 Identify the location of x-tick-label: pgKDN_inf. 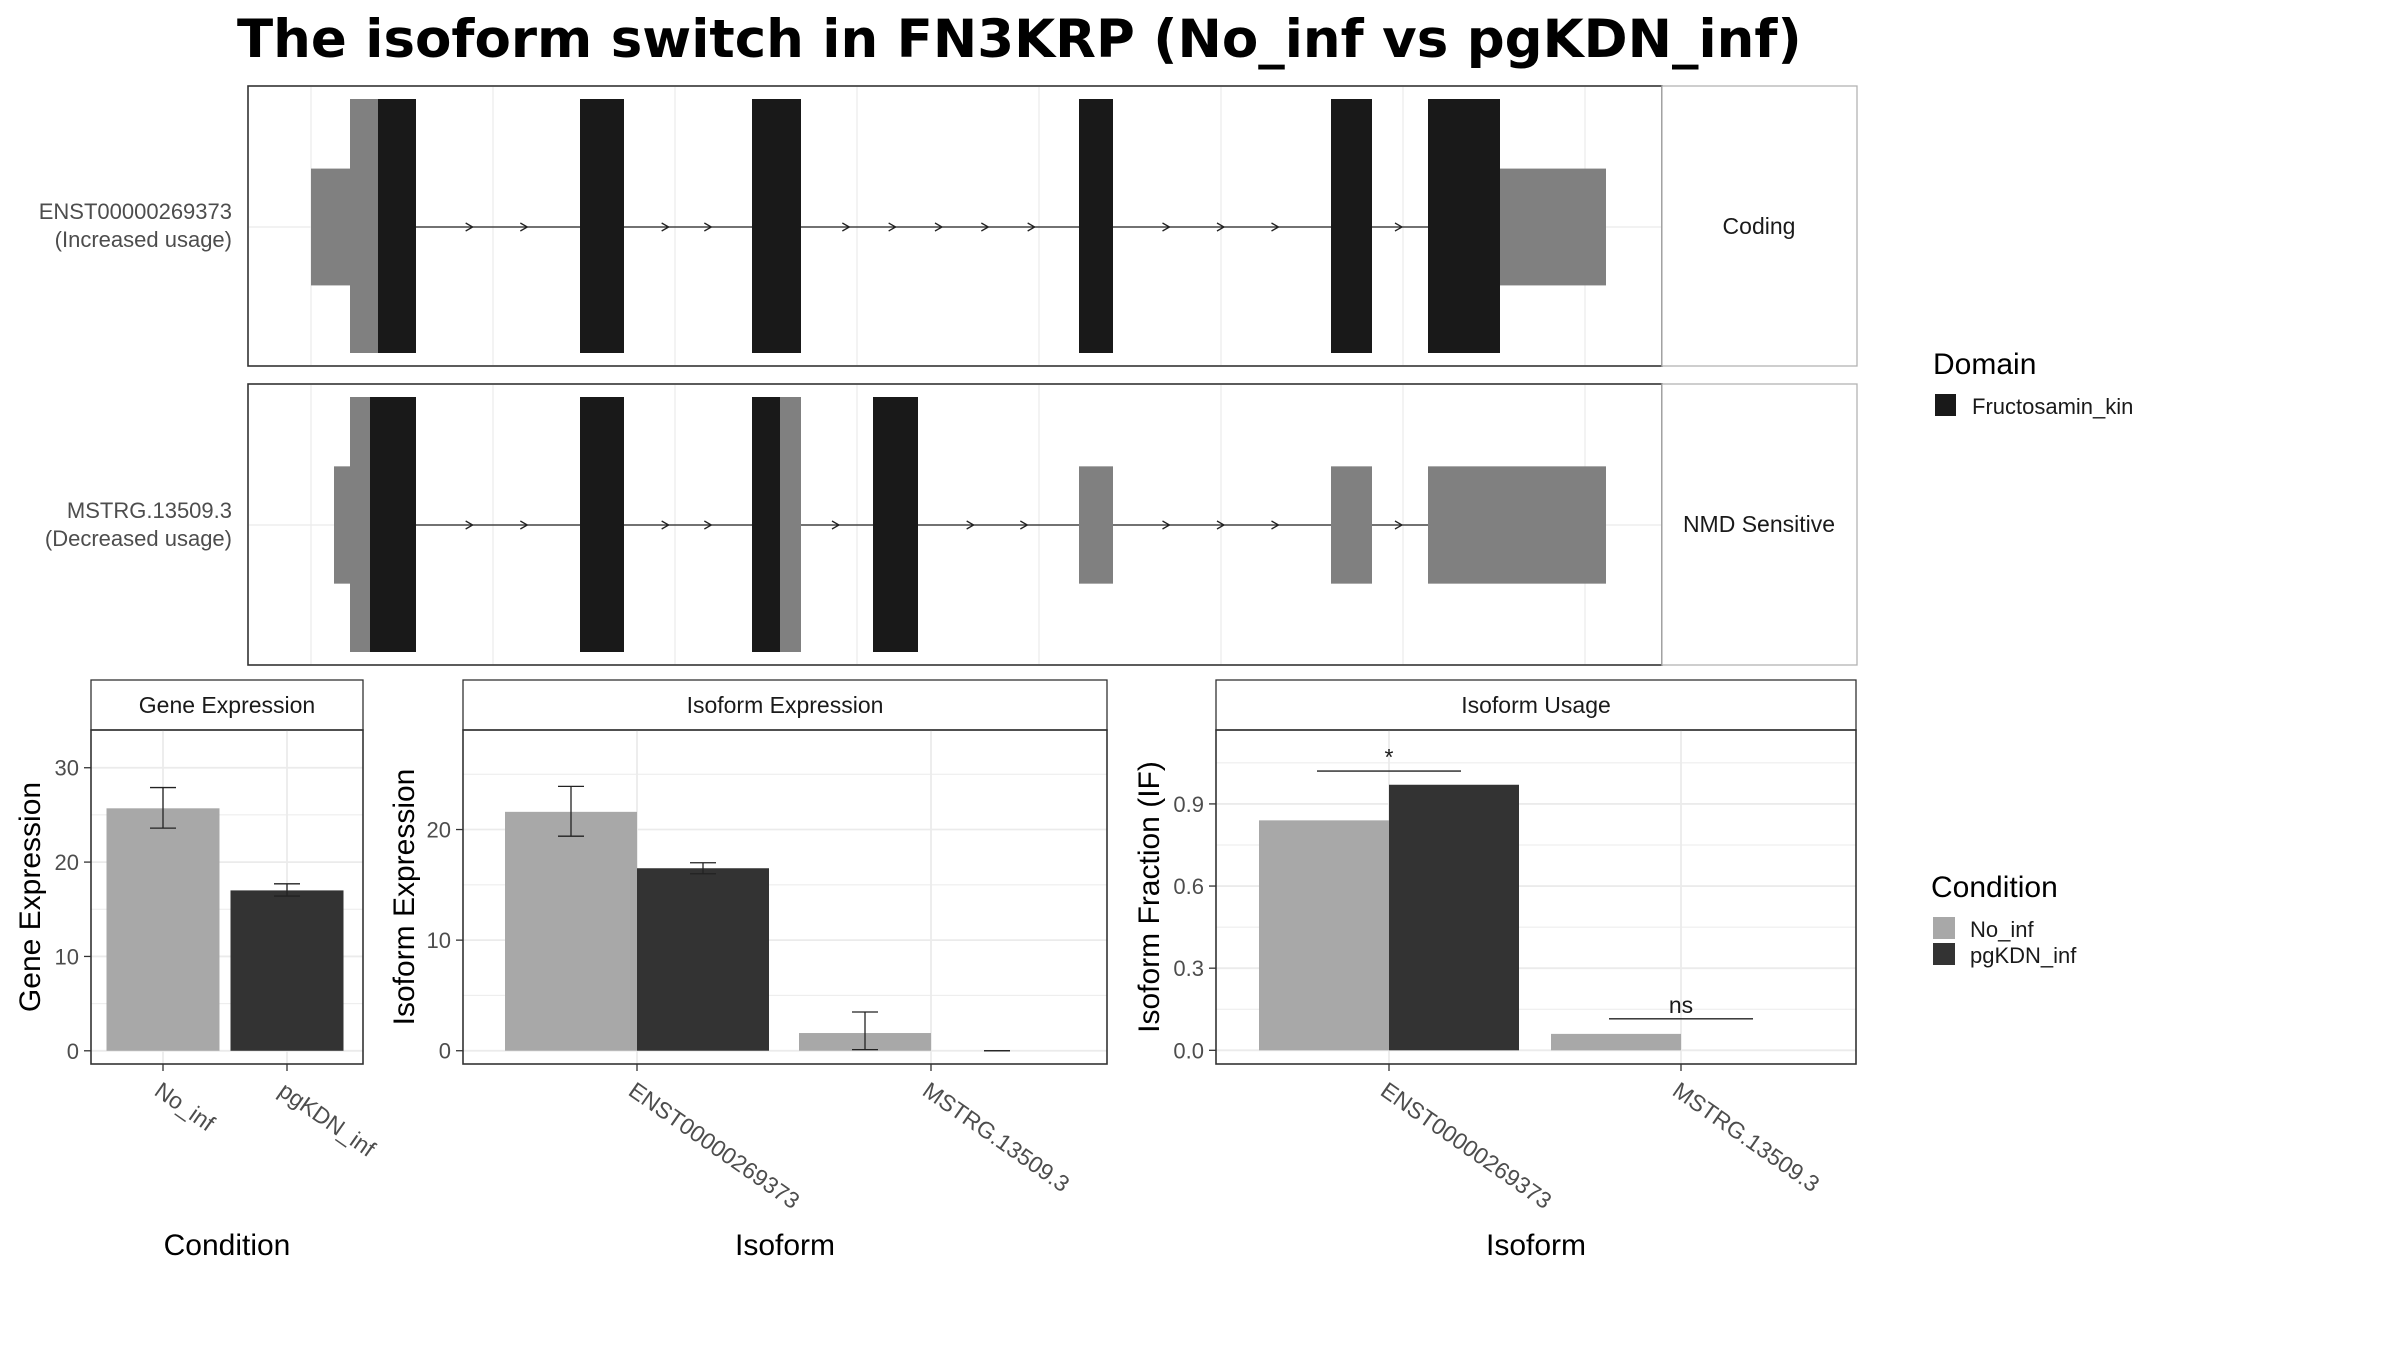
(327, 1119).